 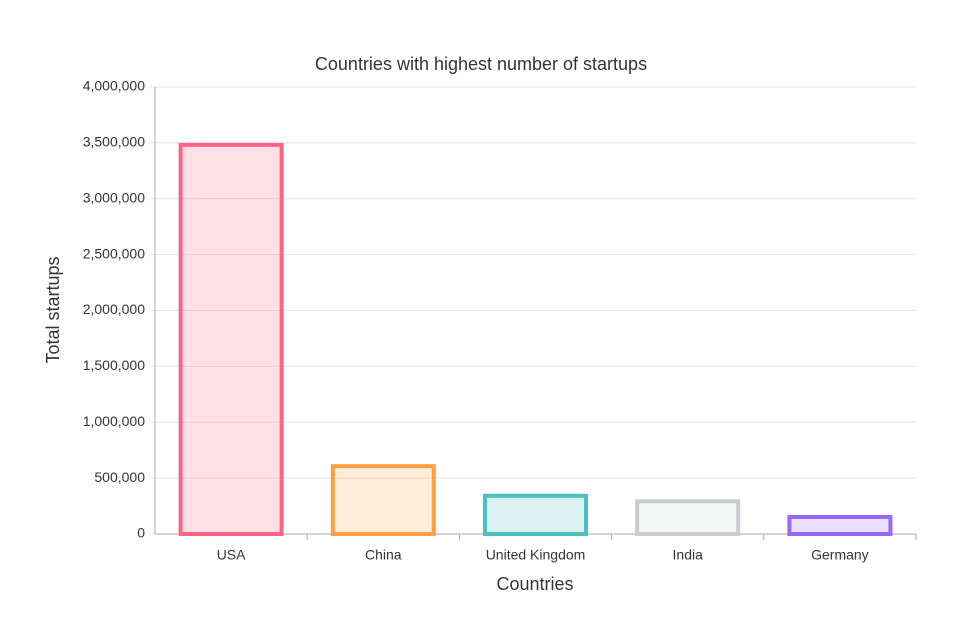 What do you see at coordinates (119, 477) in the screenshot?
I see `y-tick-label: 500,000` at bounding box center [119, 477].